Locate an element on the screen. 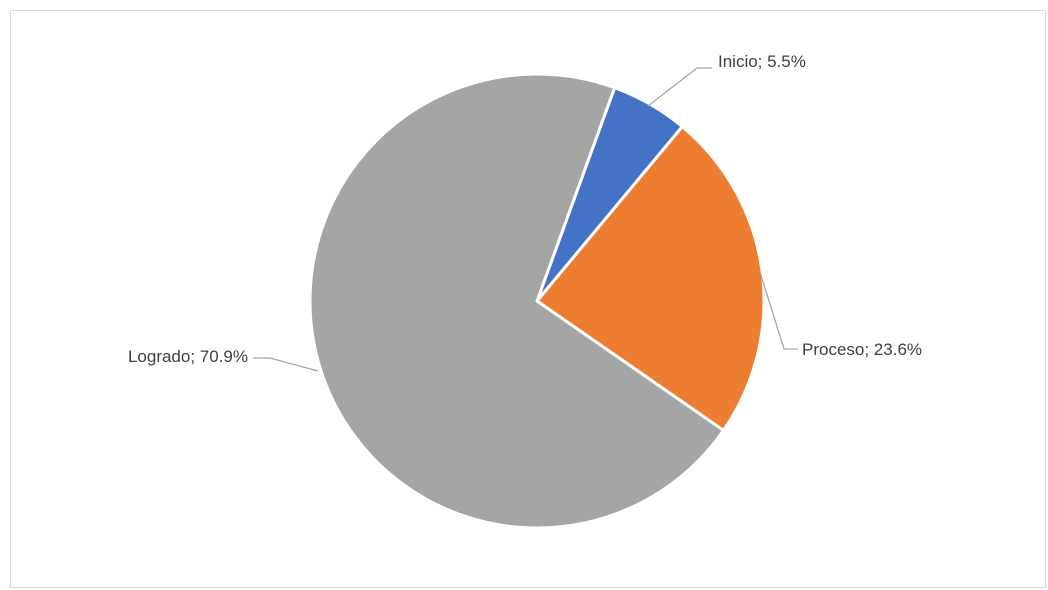 The image size is (1048, 590). leader-line-inicio is located at coordinates (679, 87).